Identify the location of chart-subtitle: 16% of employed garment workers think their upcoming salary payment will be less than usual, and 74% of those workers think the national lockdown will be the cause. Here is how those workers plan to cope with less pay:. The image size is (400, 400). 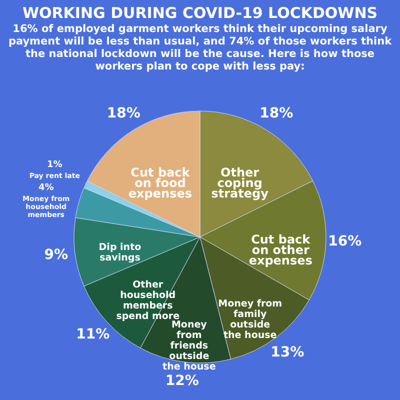
(200, 47).